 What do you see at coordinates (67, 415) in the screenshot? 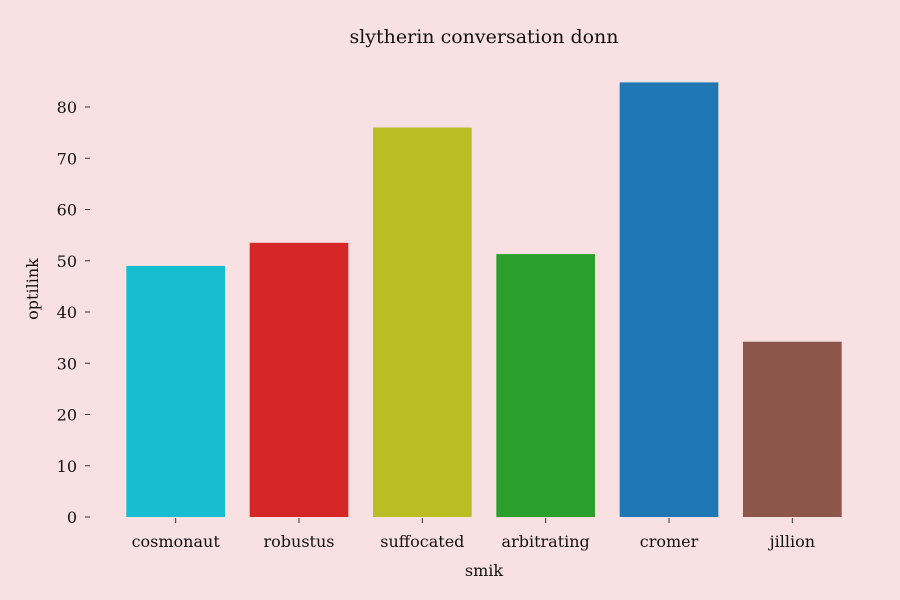
I see `y-tick-label-20: 20` at bounding box center [67, 415].